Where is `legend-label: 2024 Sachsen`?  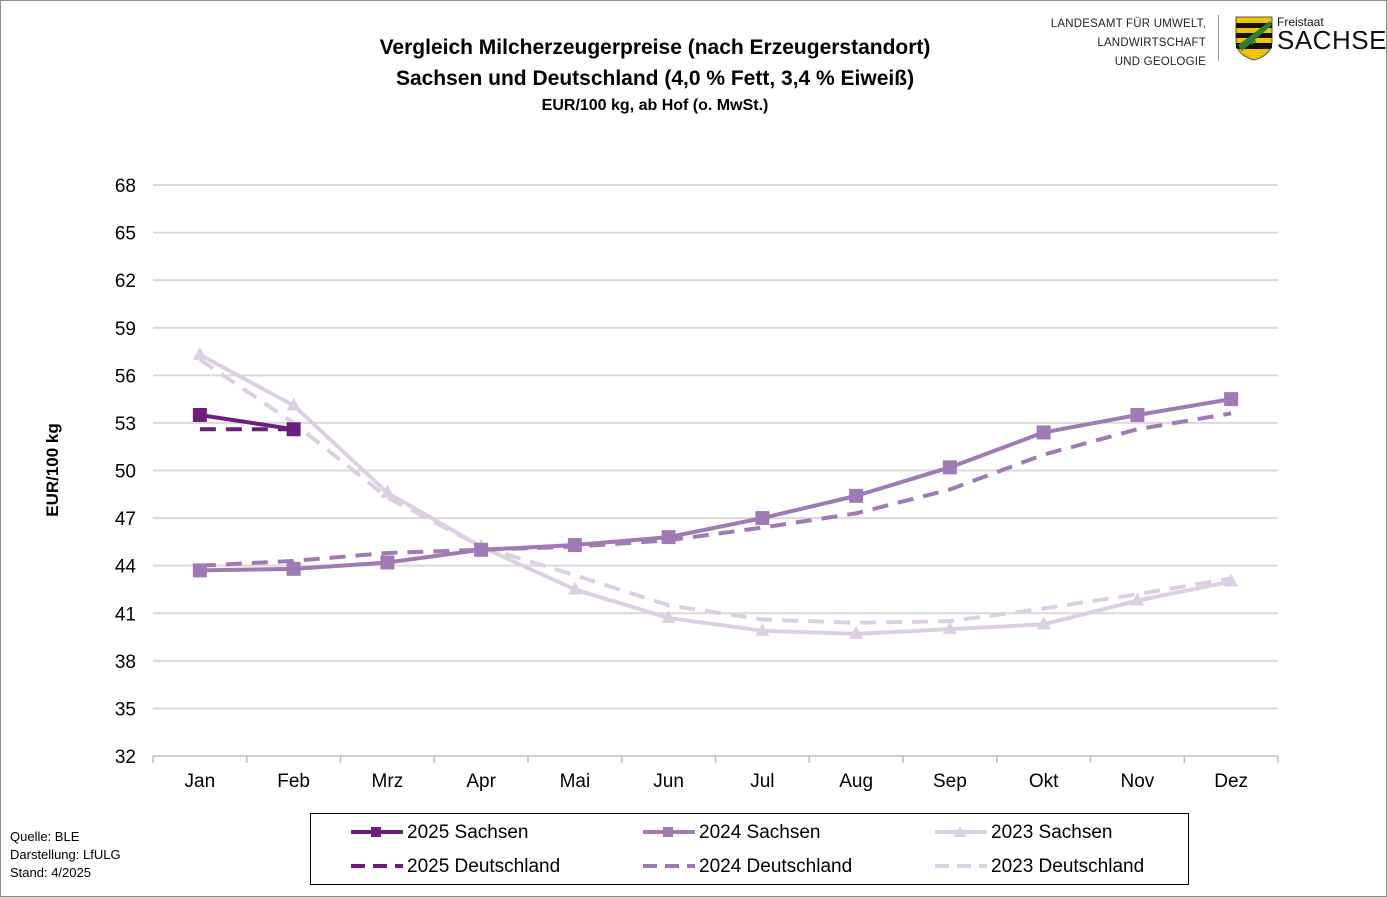
legend-label: 2024 Sachsen is located at coordinates (760, 832).